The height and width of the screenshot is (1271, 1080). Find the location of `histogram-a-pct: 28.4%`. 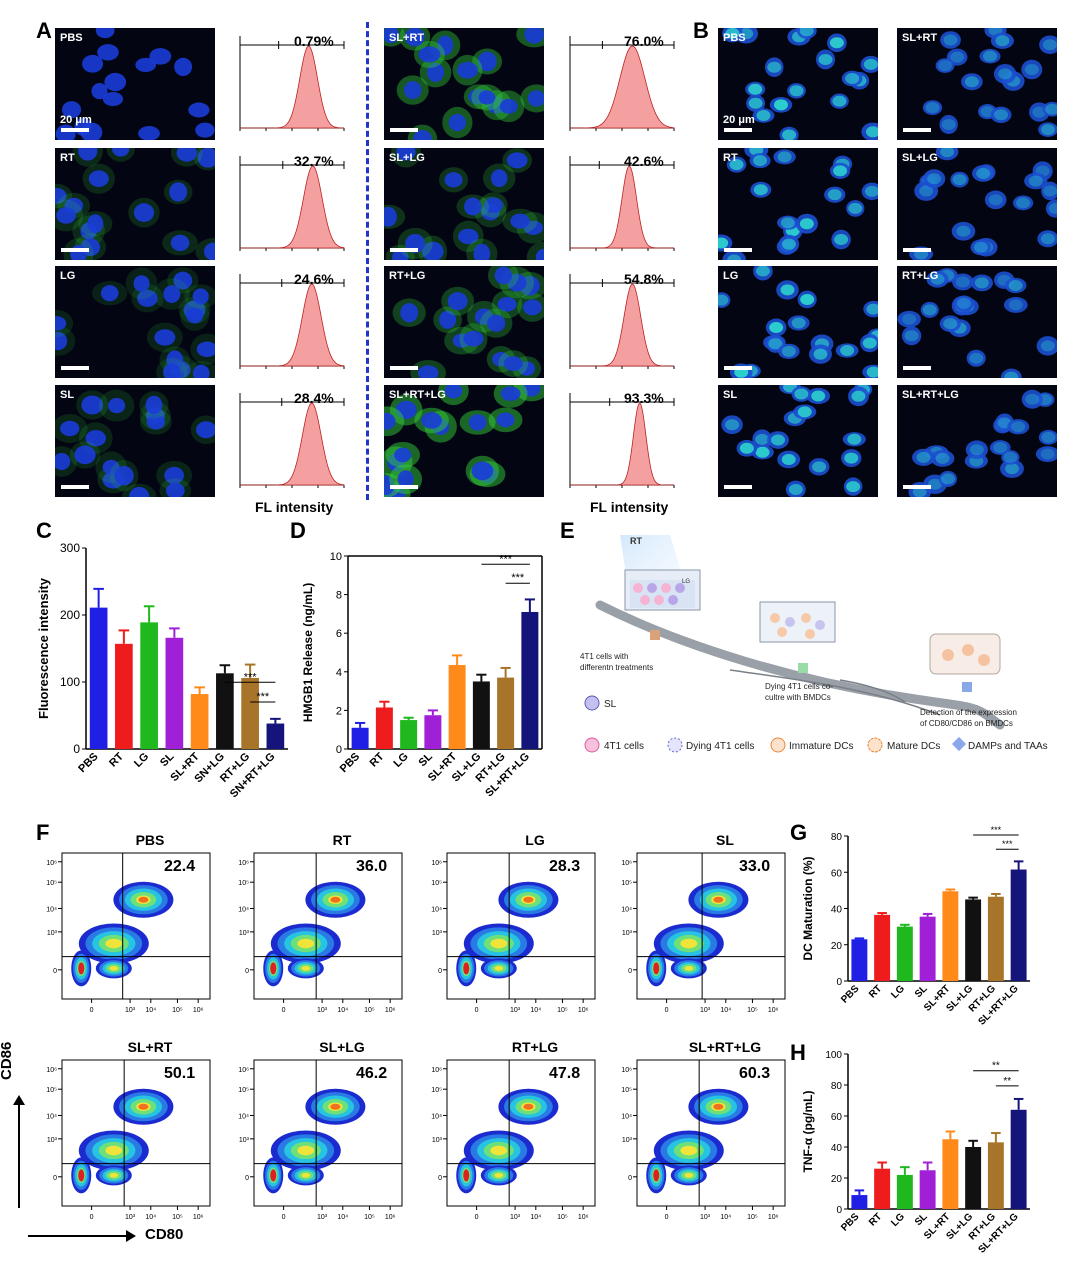

histogram-a-pct: 28.4% is located at coordinates (314, 398).